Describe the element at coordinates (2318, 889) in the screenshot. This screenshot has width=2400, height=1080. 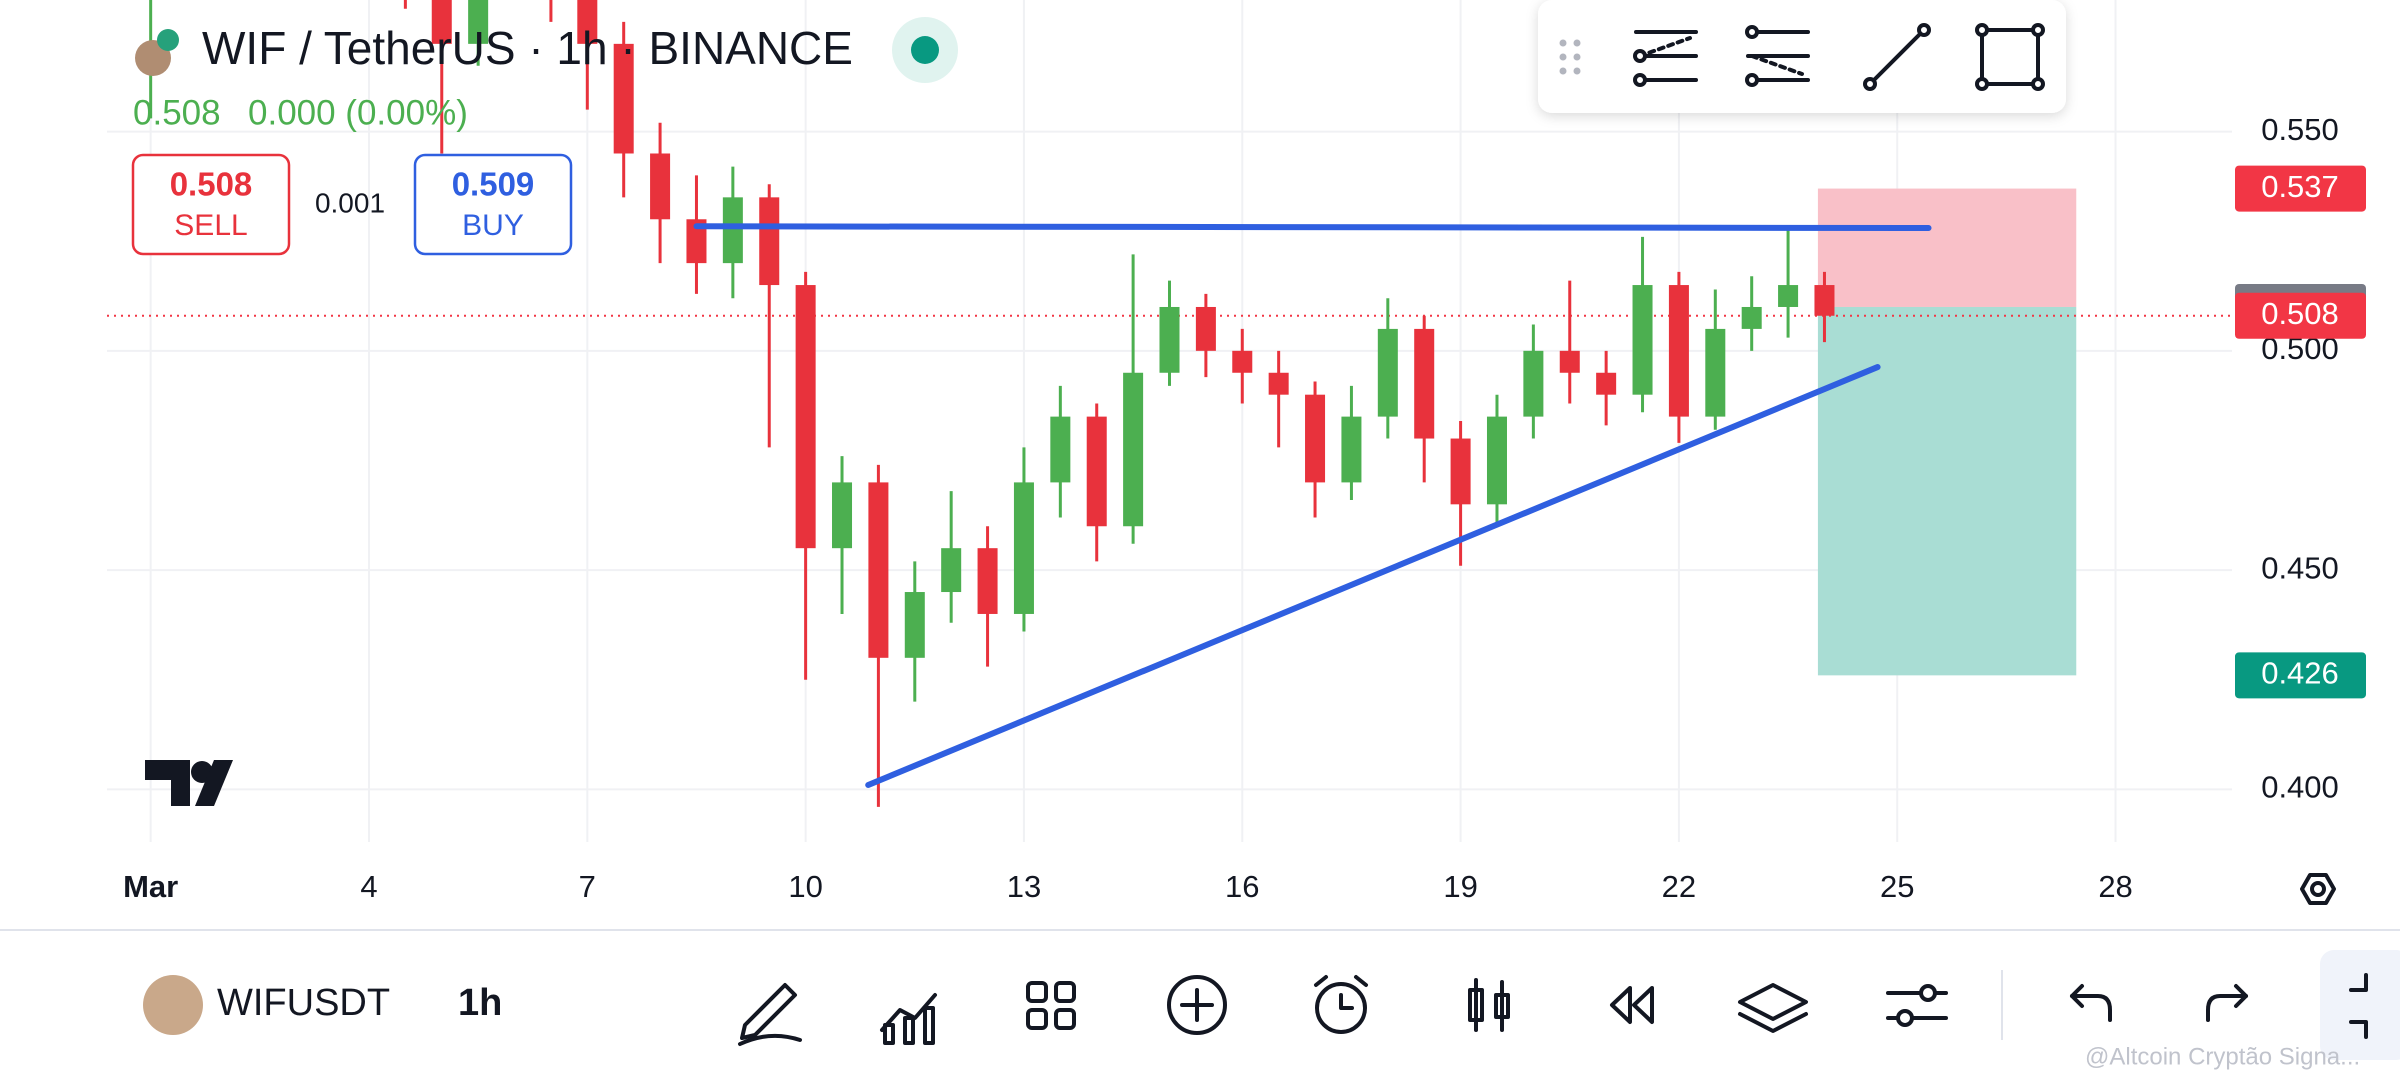
I see `axis-settings` at that location.